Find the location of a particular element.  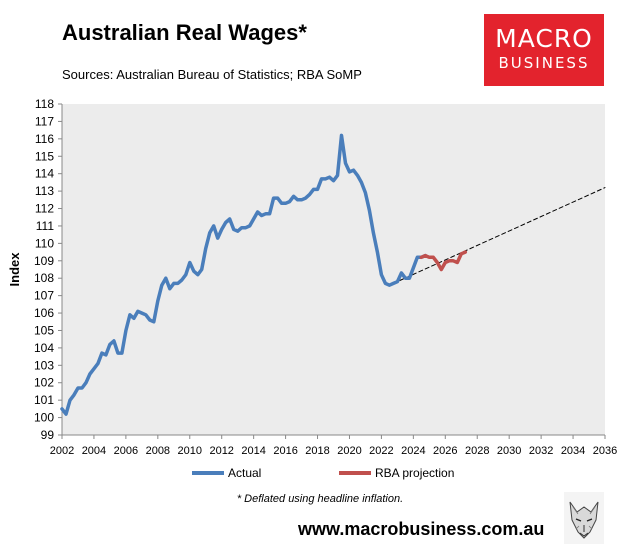

series-line-trend is located at coordinates (499, 235).